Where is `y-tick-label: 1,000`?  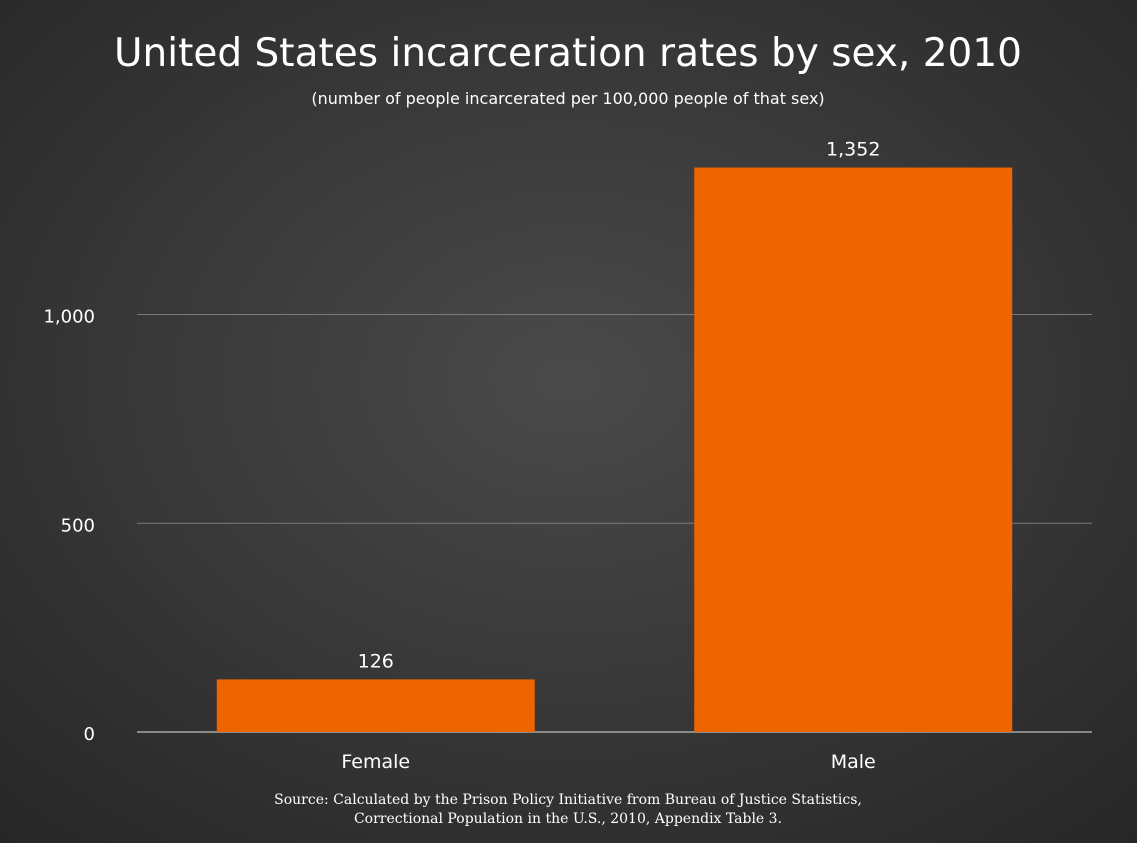
y-tick-label: 1,000 is located at coordinates (69, 317).